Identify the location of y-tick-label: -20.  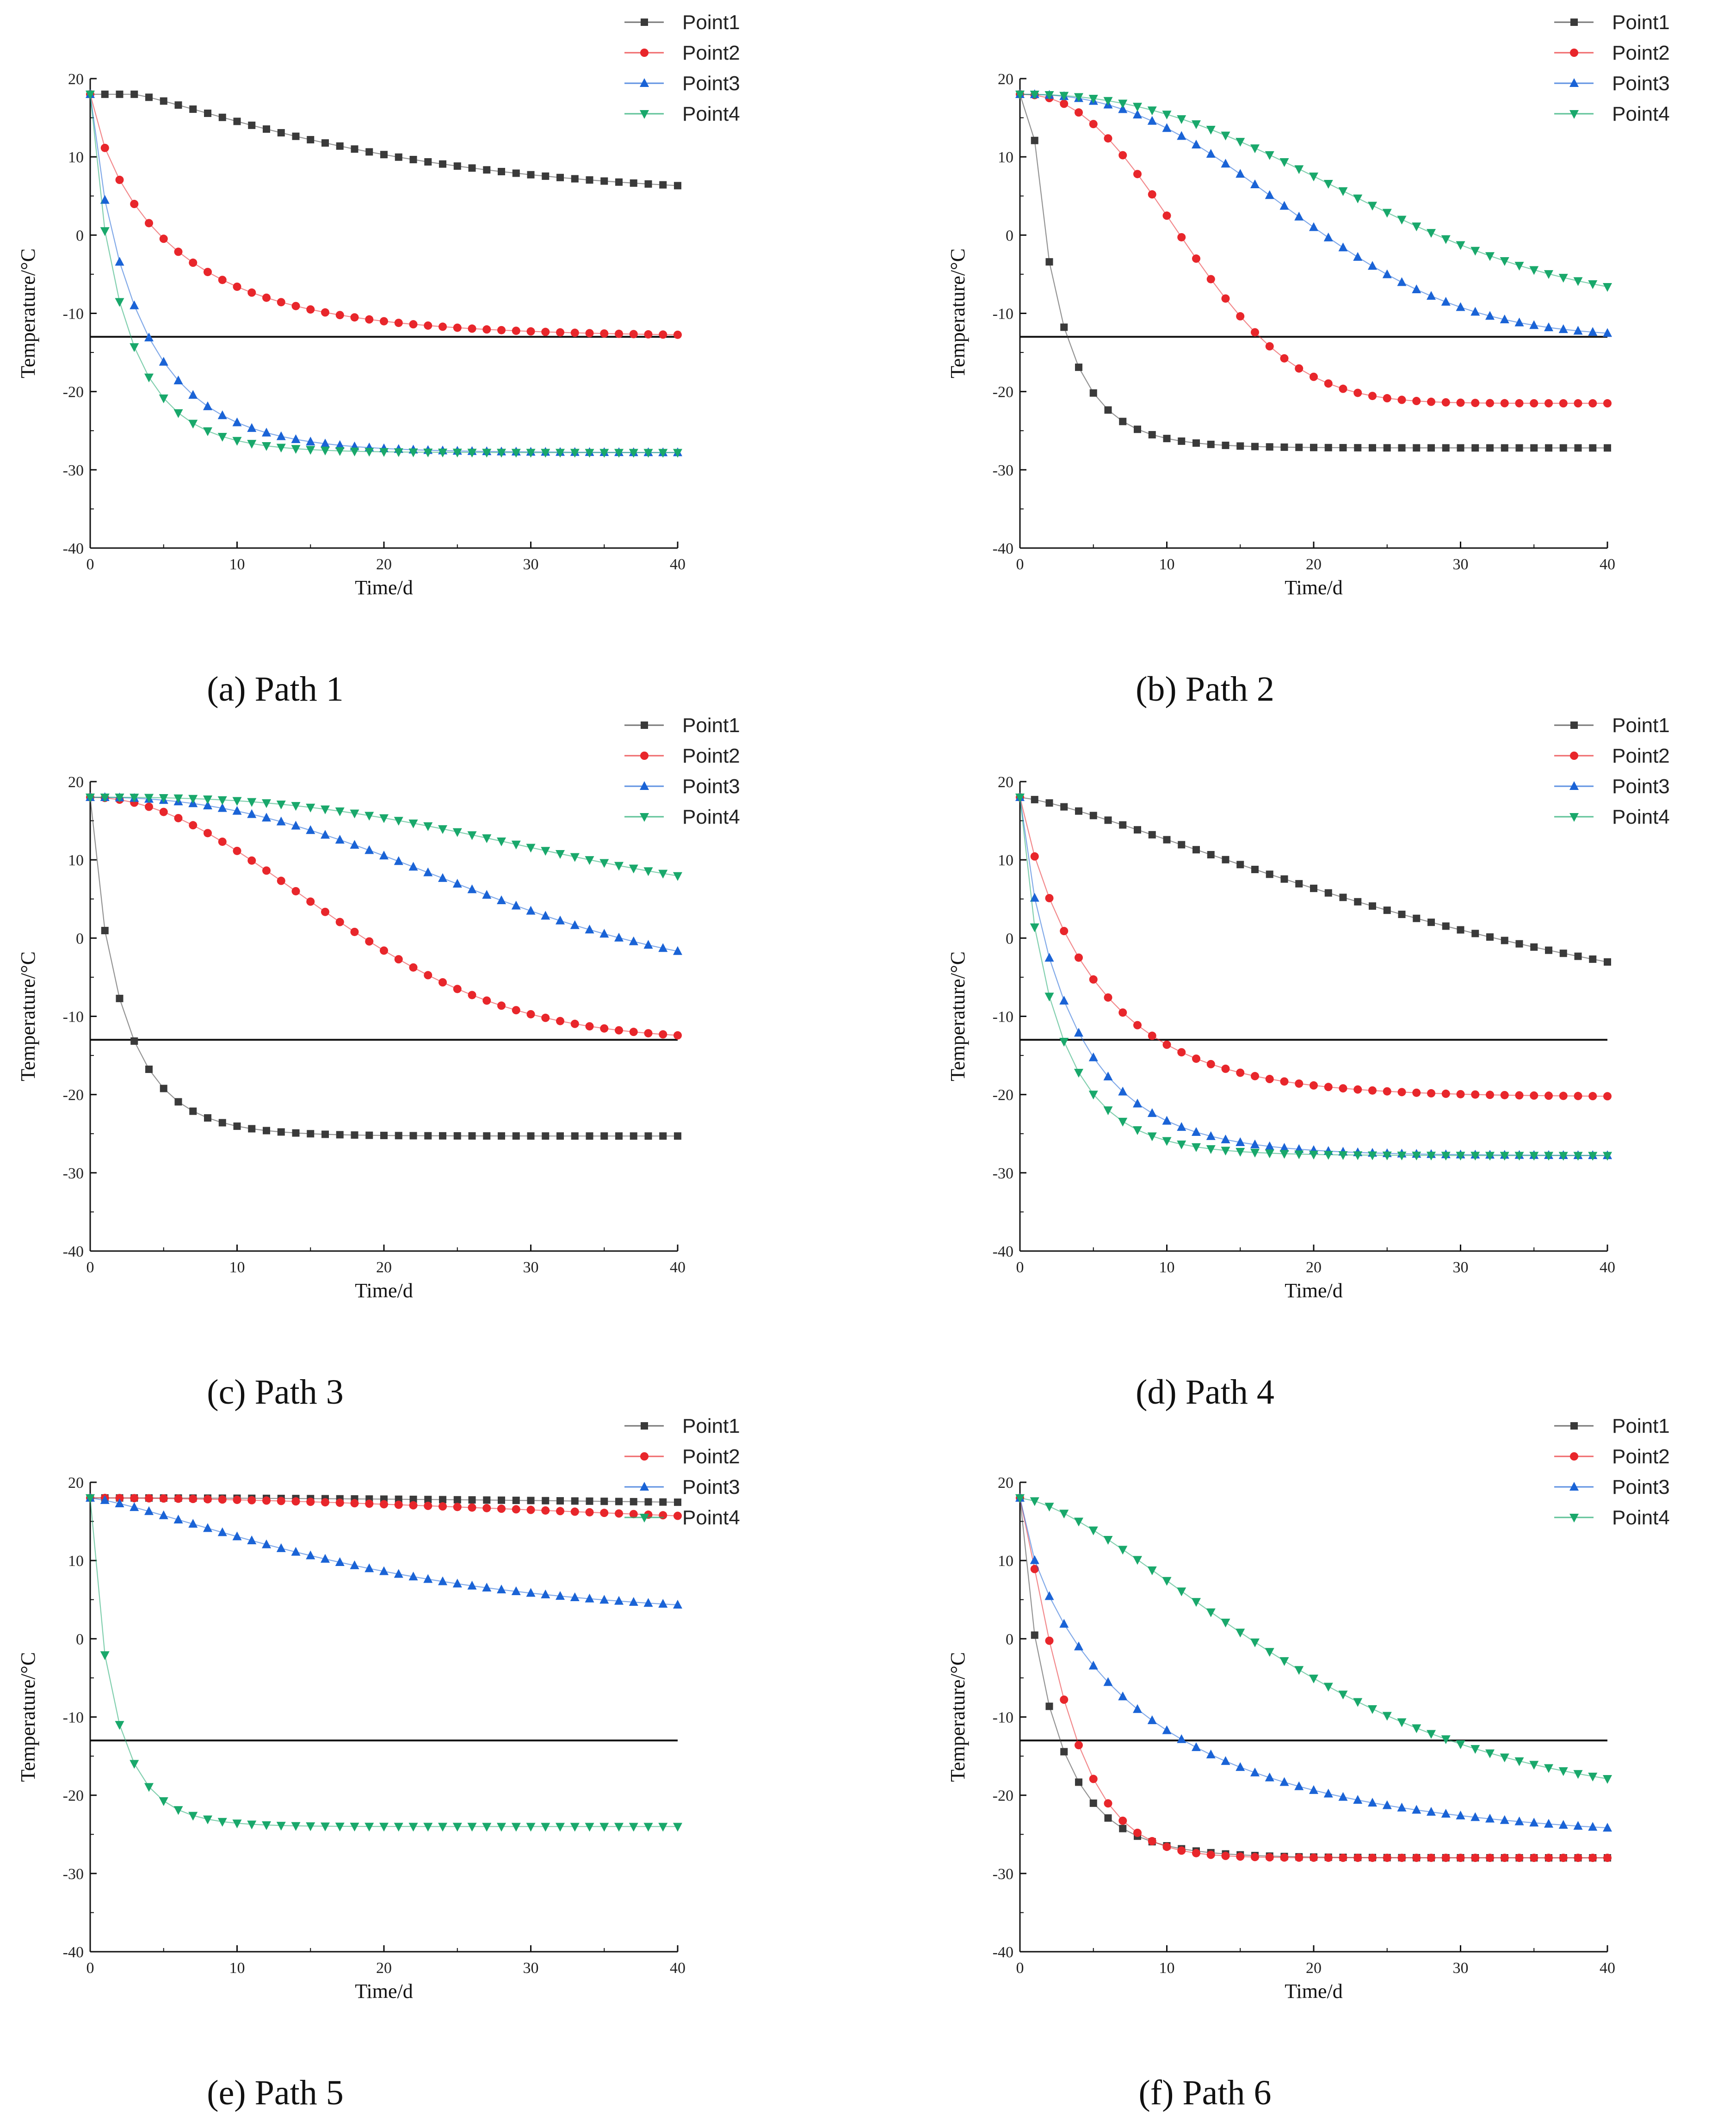
(73, 392).